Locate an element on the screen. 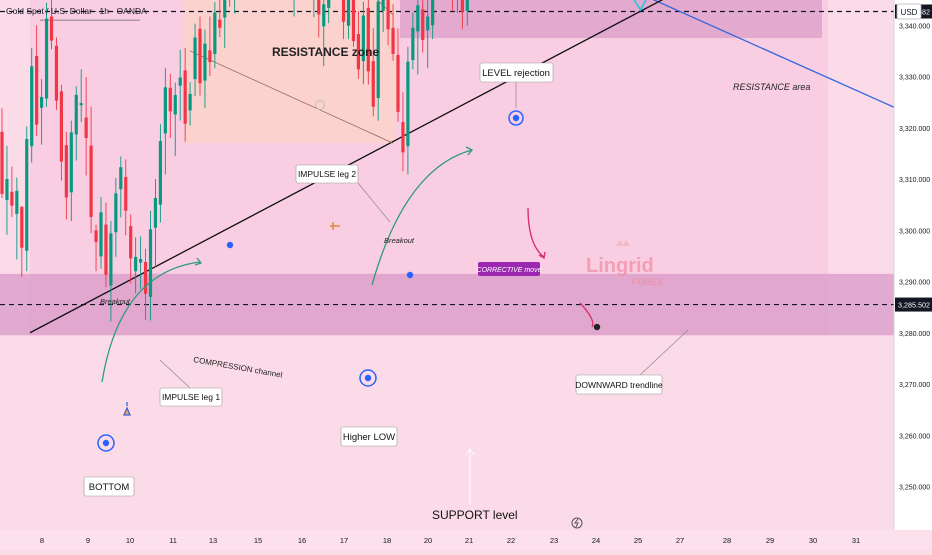 The height and width of the screenshot is (555, 932). support-level-label: SUPPORT level is located at coordinates (475, 515).